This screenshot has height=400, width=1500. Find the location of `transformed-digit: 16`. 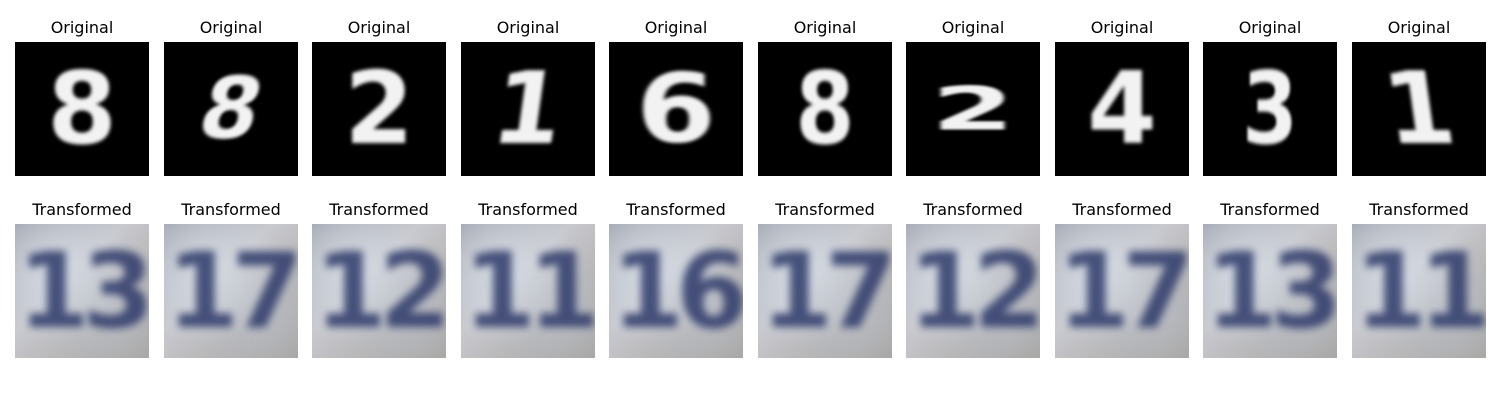

transformed-digit: 16 is located at coordinates (677, 291).